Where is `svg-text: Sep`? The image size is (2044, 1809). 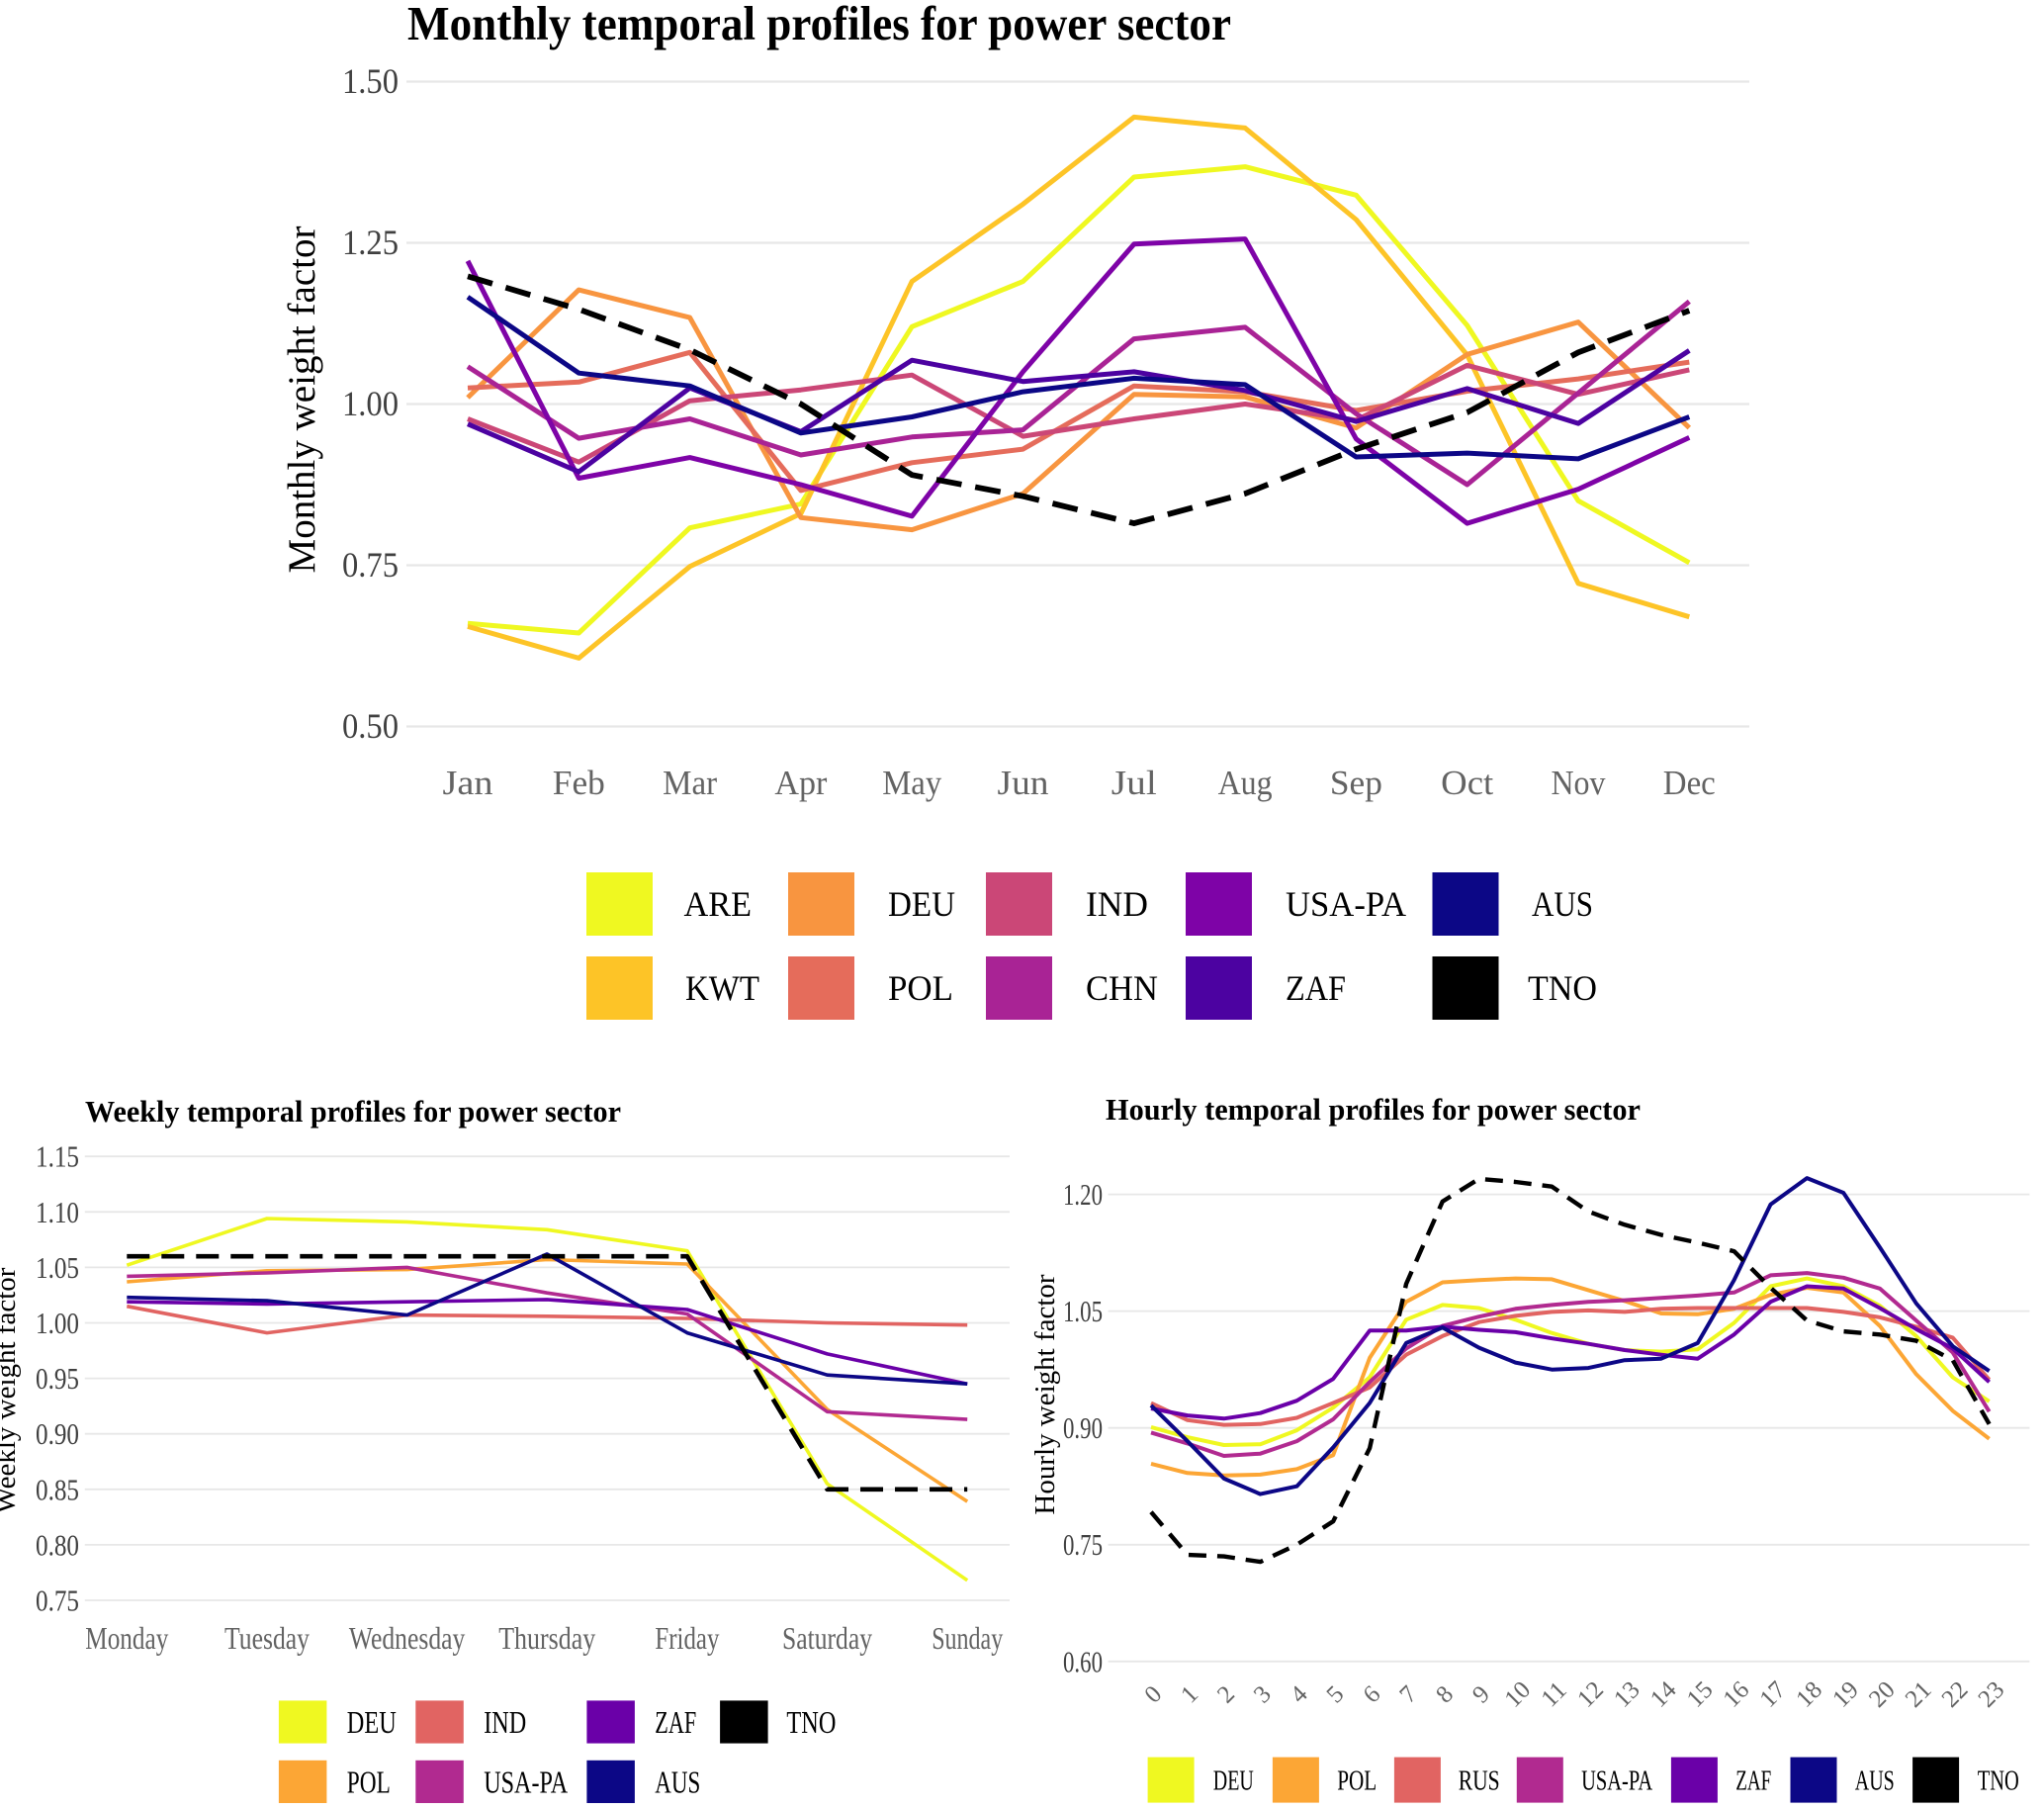 svg-text: Sep is located at coordinates (1356, 783).